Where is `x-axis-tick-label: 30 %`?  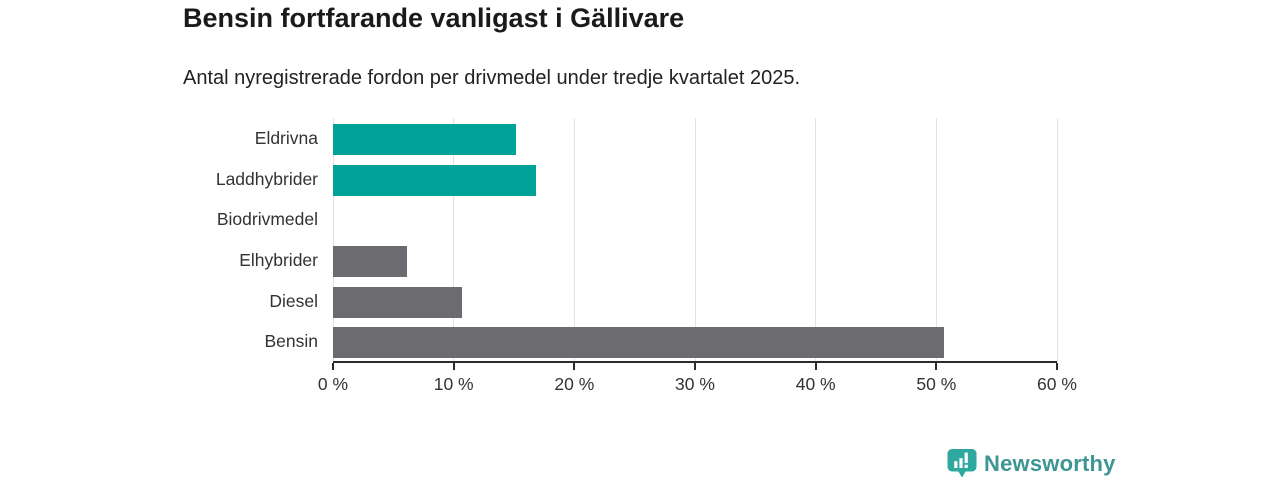
x-axis-tick-label: 30 % is located at coordinates (695, 384).